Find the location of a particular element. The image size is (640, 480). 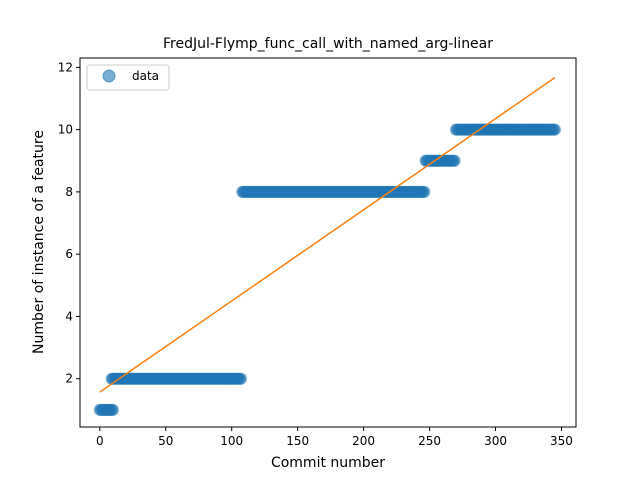

x-axis: 0 50 100 150 200 250 300 350 is located at coordinates (334, 437).